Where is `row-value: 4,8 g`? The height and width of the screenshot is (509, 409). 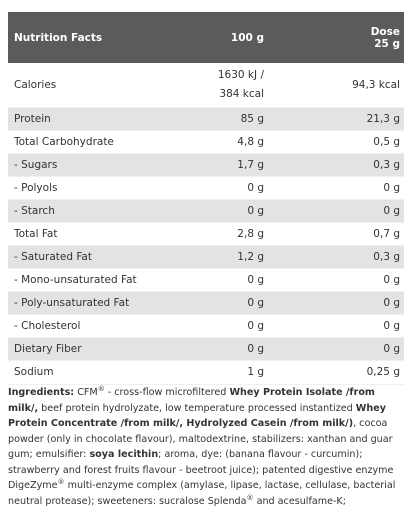 row-value: 4,8 g is located at coordinates (227, 142).